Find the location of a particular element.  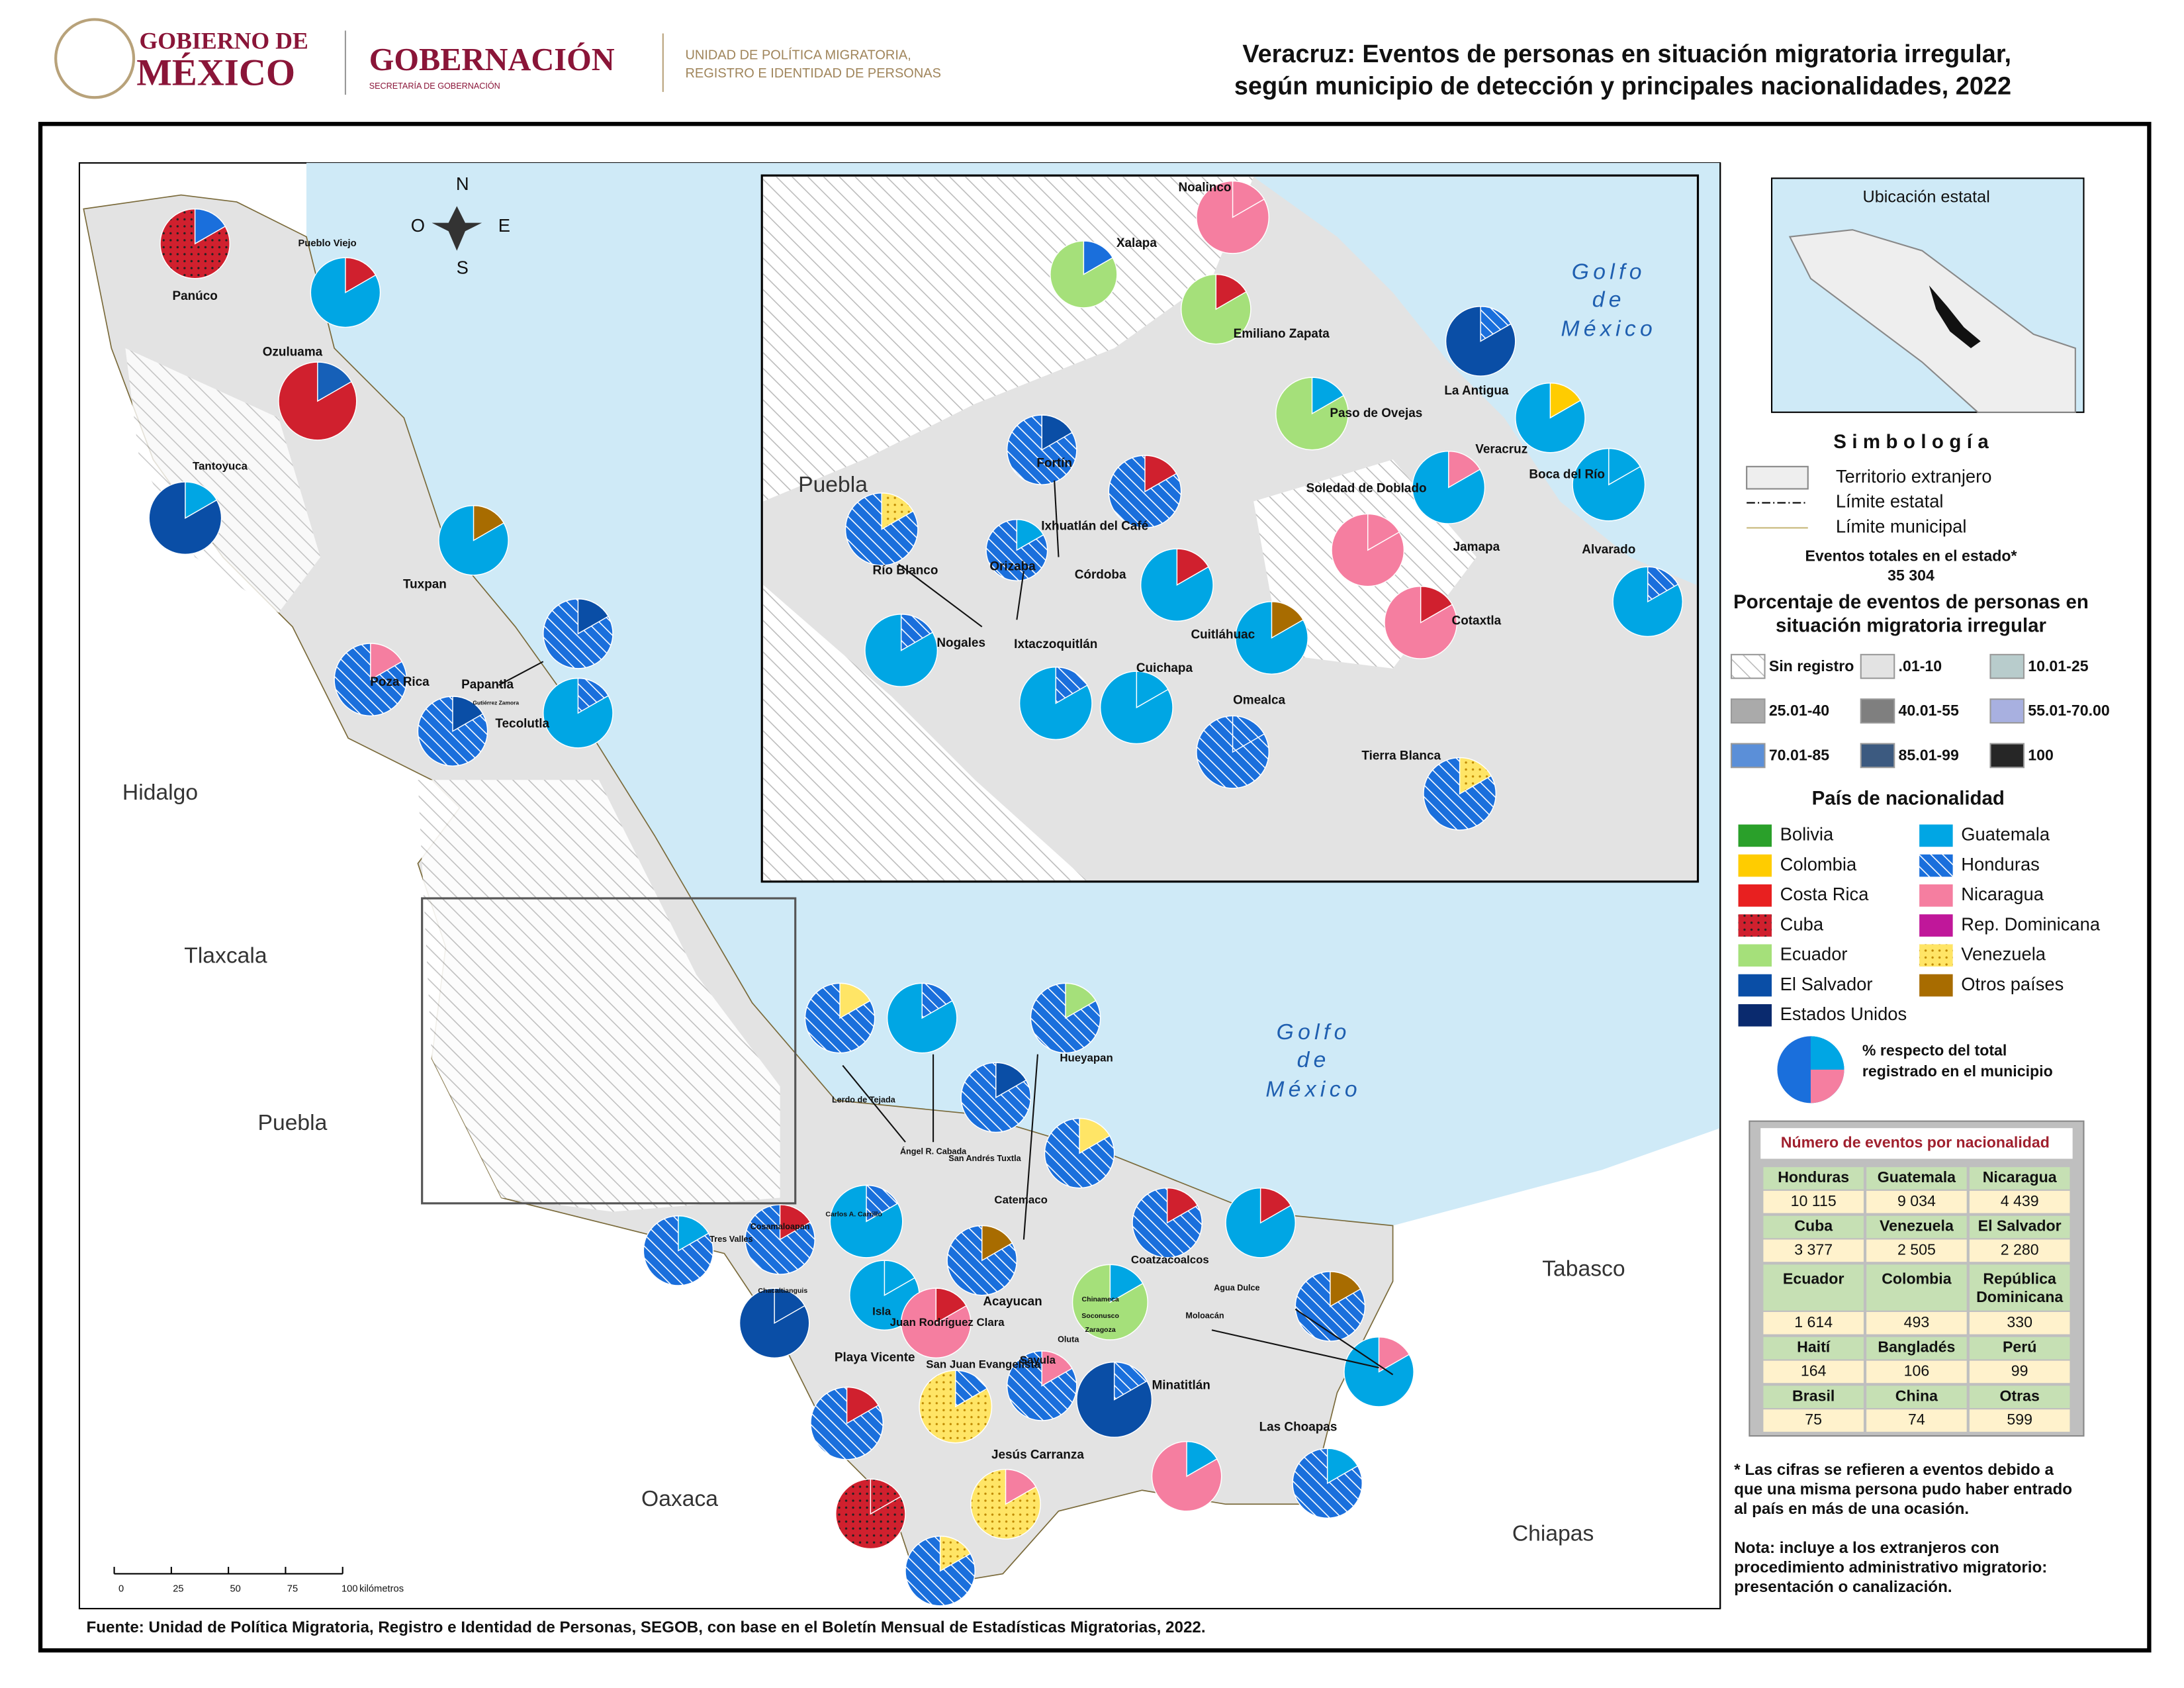

table-value: 2 280 is located at coordinates (2020, 1249).